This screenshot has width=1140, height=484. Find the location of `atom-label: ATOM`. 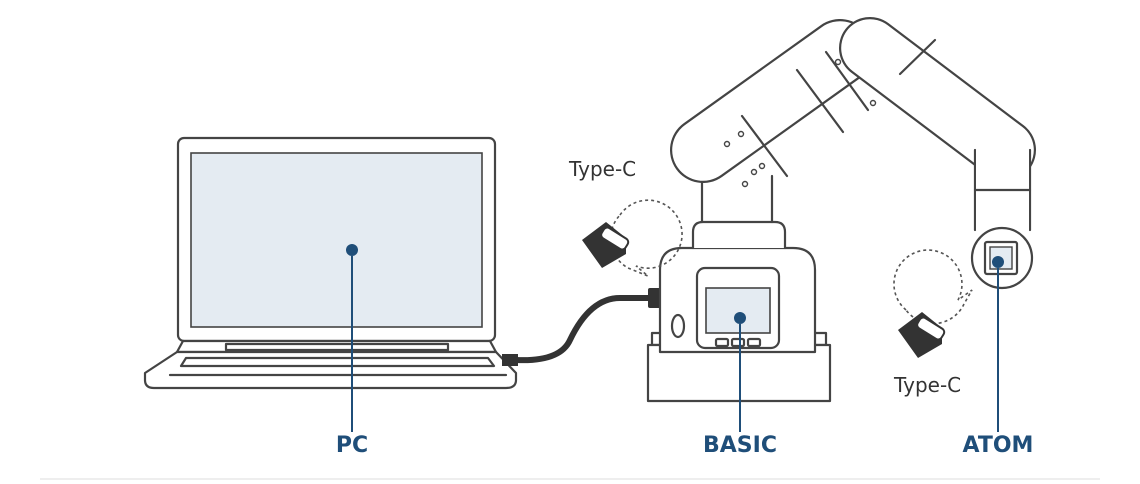

atom-label: ATOM is located at coordinates (998, 445).